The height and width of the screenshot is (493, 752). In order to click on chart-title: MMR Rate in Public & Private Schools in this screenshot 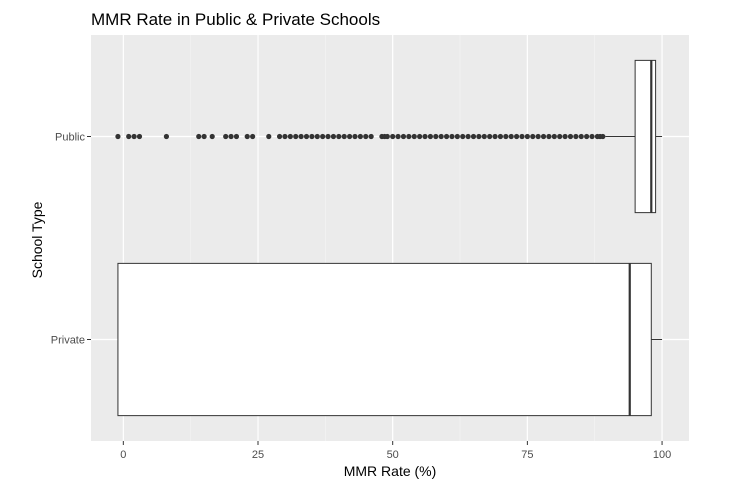, I will do `click(235, 19)`.